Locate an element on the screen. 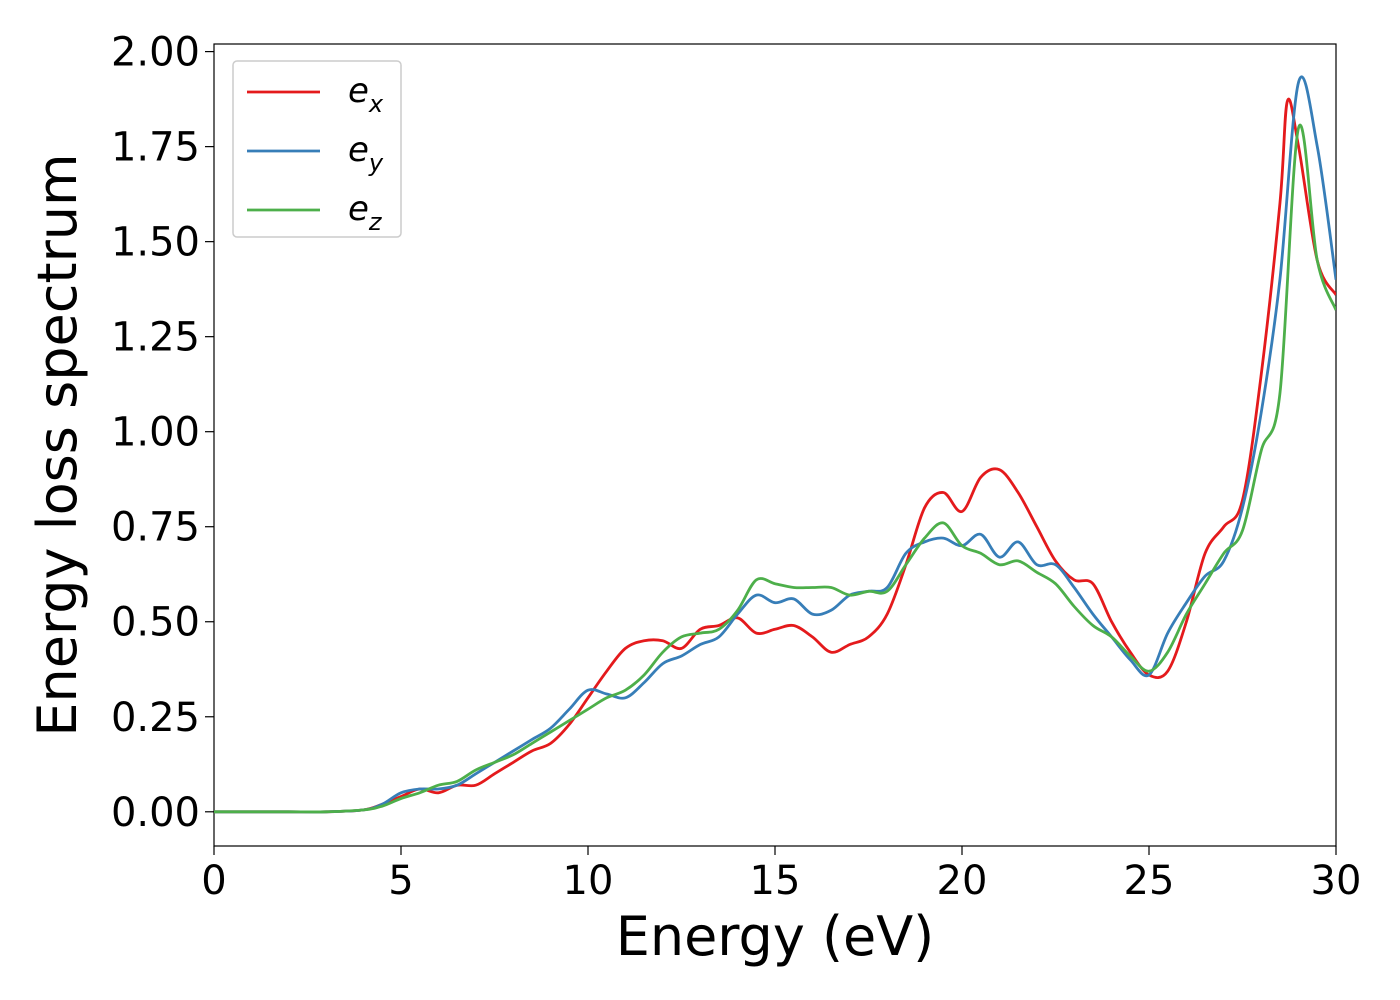 The image size is (1400, 1000). legend-label-subscript: x is located at coordinates (376, 104).